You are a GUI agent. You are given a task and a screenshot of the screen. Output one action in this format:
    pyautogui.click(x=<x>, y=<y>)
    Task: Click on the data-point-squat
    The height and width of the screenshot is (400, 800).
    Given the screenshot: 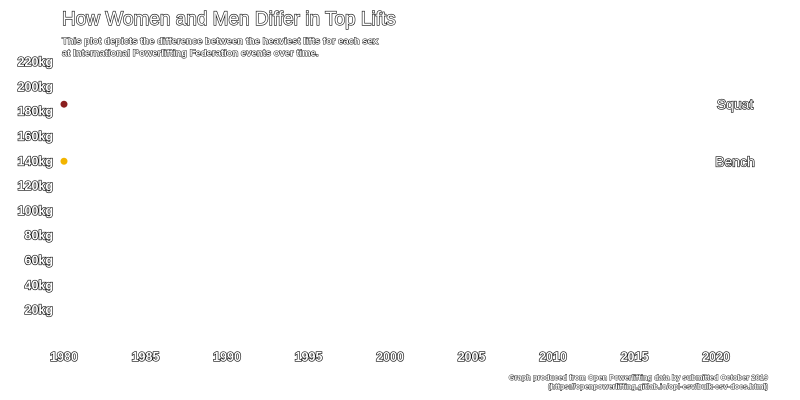 What is the action you would take?
    pyautogui.click(x=64, y=104)
    